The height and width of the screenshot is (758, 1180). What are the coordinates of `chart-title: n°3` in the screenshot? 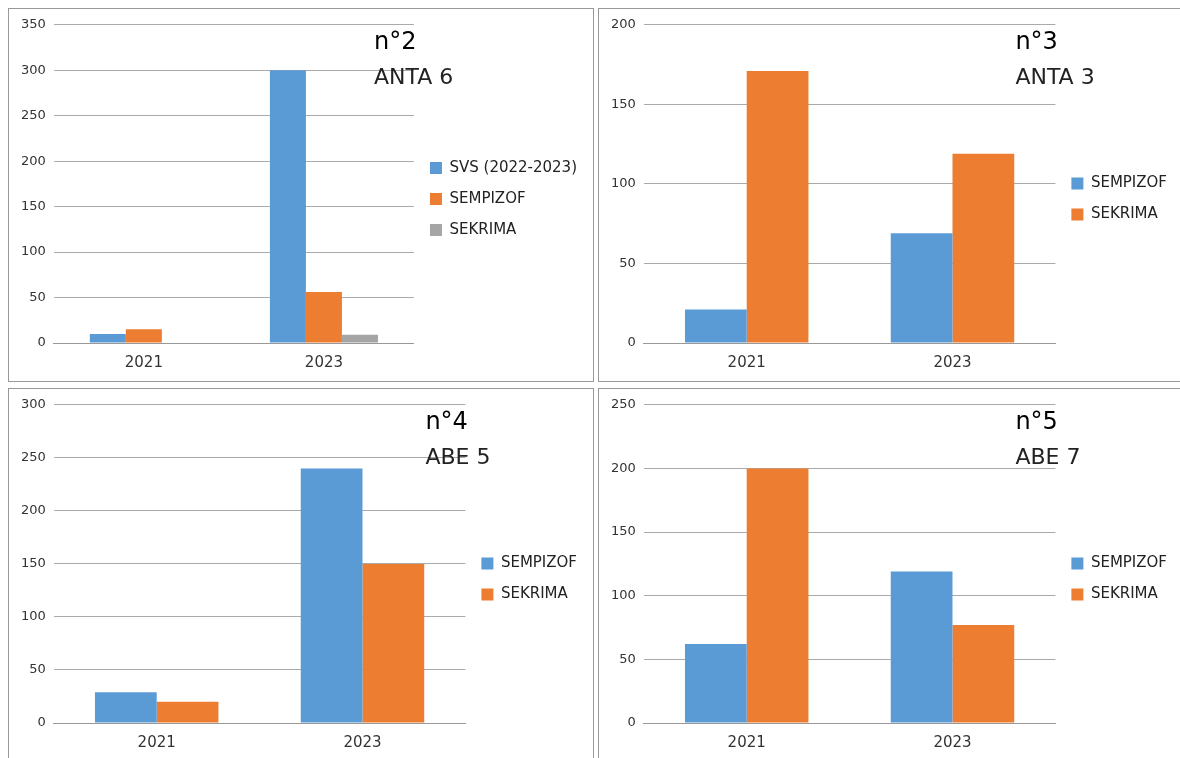 It's located at (1036, 41).